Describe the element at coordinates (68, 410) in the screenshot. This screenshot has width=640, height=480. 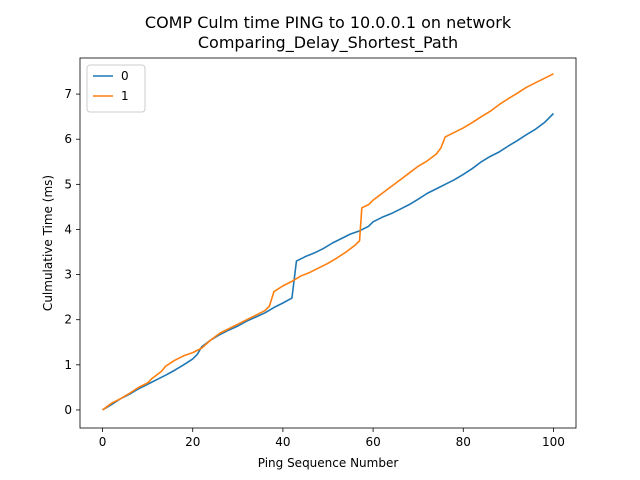
I see `y-tick-label: 0` at that location.